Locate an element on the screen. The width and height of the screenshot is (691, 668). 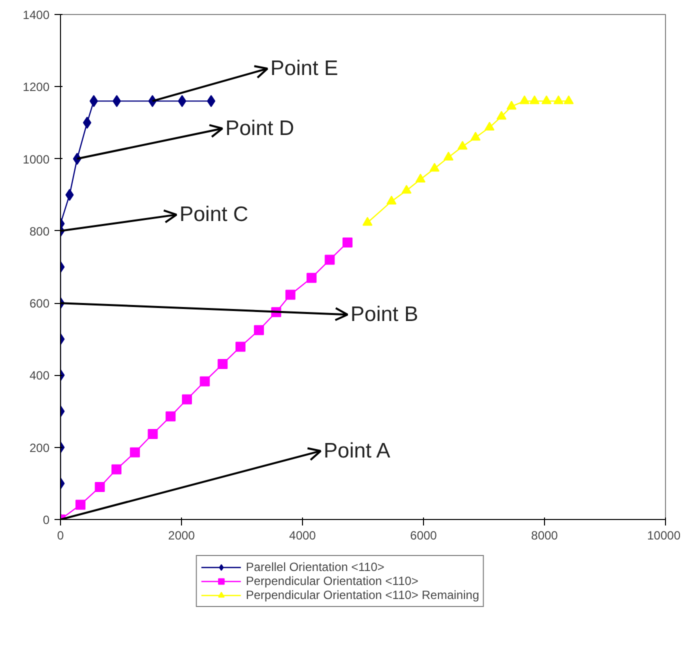
annotation: Point A is located at coordinates (357, 450).